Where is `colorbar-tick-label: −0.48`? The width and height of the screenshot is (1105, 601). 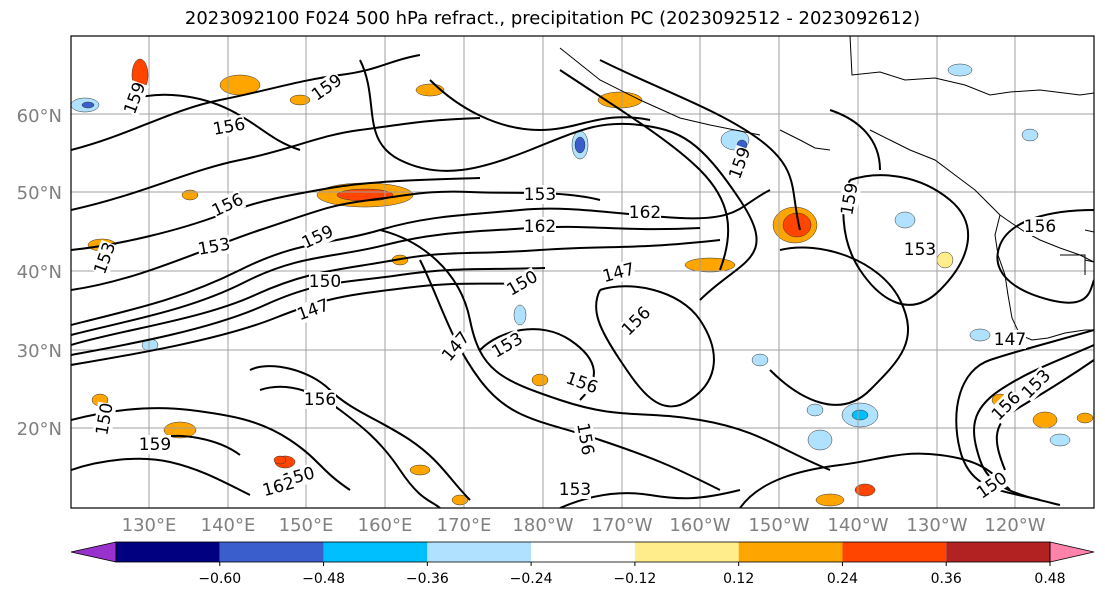
colorbar-tick-label: −0.48 is located at coordinates (323, 579).